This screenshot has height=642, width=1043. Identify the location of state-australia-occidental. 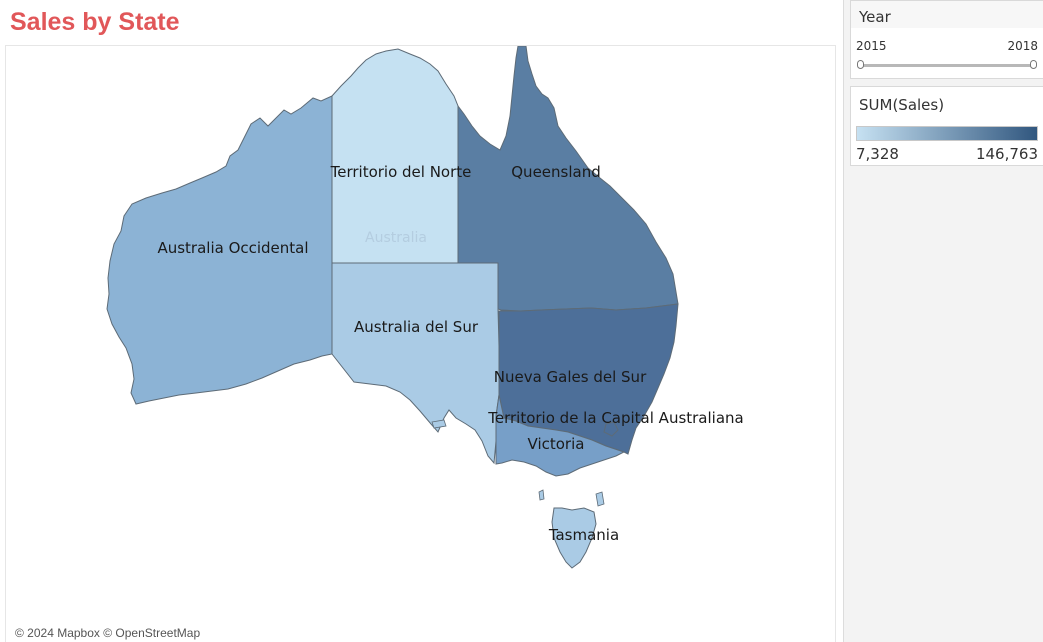
(219, 250).